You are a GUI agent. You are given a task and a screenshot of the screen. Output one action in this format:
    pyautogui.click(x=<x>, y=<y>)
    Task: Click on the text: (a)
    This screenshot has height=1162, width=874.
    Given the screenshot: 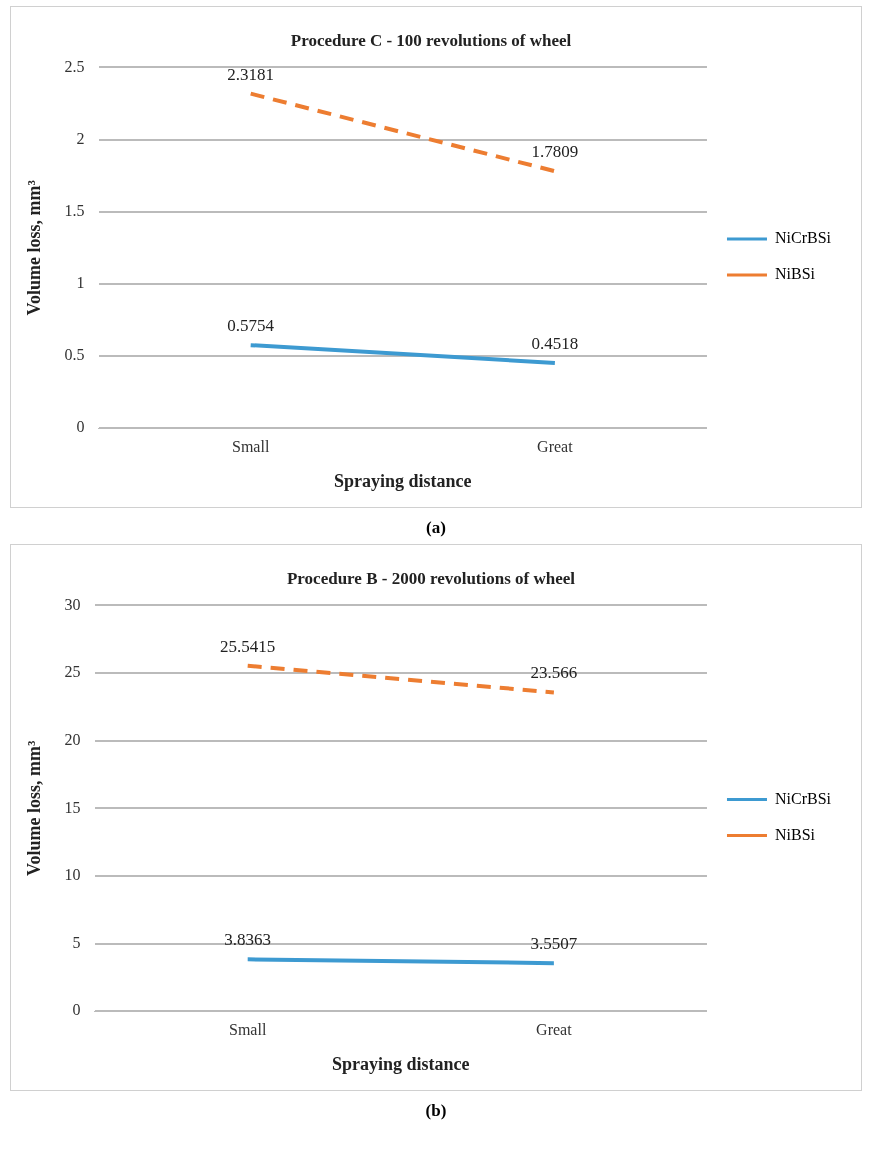 What is the action you would take?
    pyautogui.click(x=436, y=528)
    